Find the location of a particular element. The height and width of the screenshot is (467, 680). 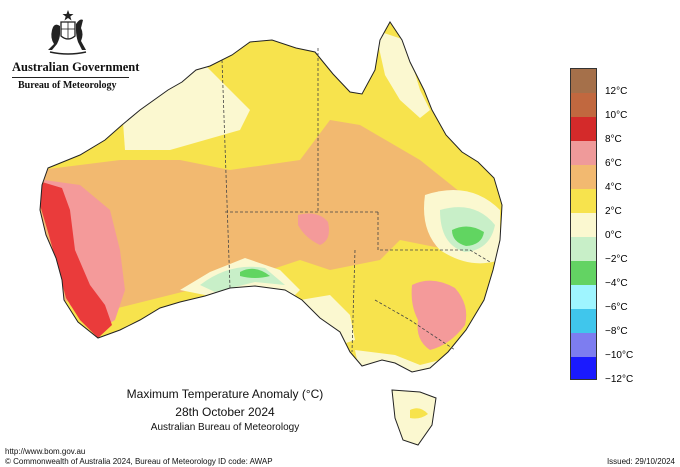

legend-label: −12°C is located at coordinates (619, 379).